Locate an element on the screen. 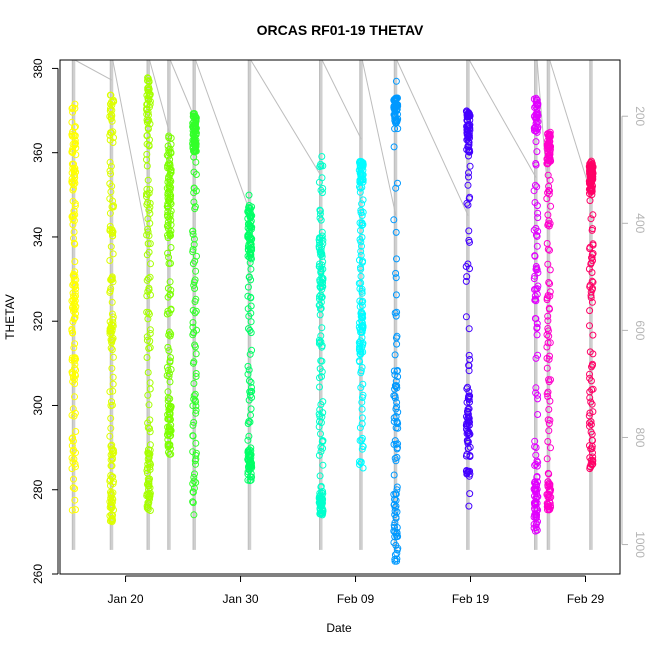 The image size is (650, 655). y-axis-label: THETAV is located at coordinates (10, 317).